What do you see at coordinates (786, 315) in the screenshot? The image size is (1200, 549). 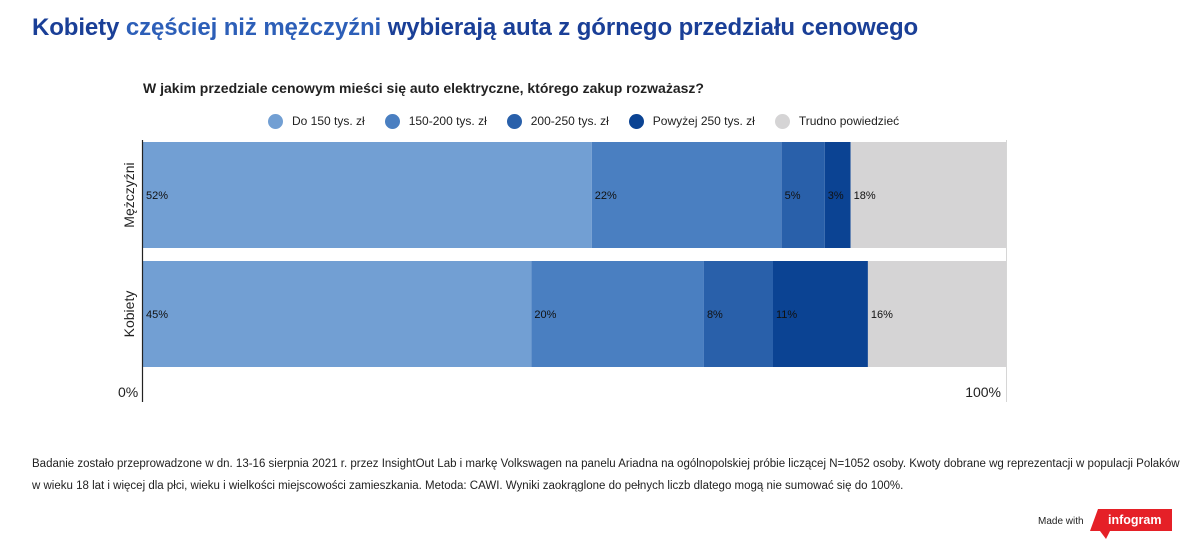 I see `data-label: 11%` at bounding box center [786, 315].